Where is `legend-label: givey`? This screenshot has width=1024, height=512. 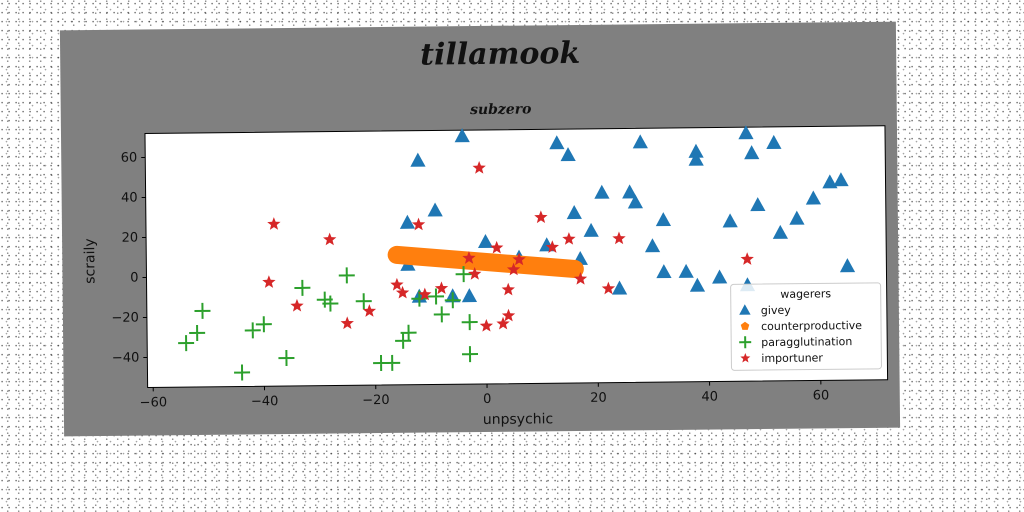 legend-label: givey is located at coordinates (776, 310).